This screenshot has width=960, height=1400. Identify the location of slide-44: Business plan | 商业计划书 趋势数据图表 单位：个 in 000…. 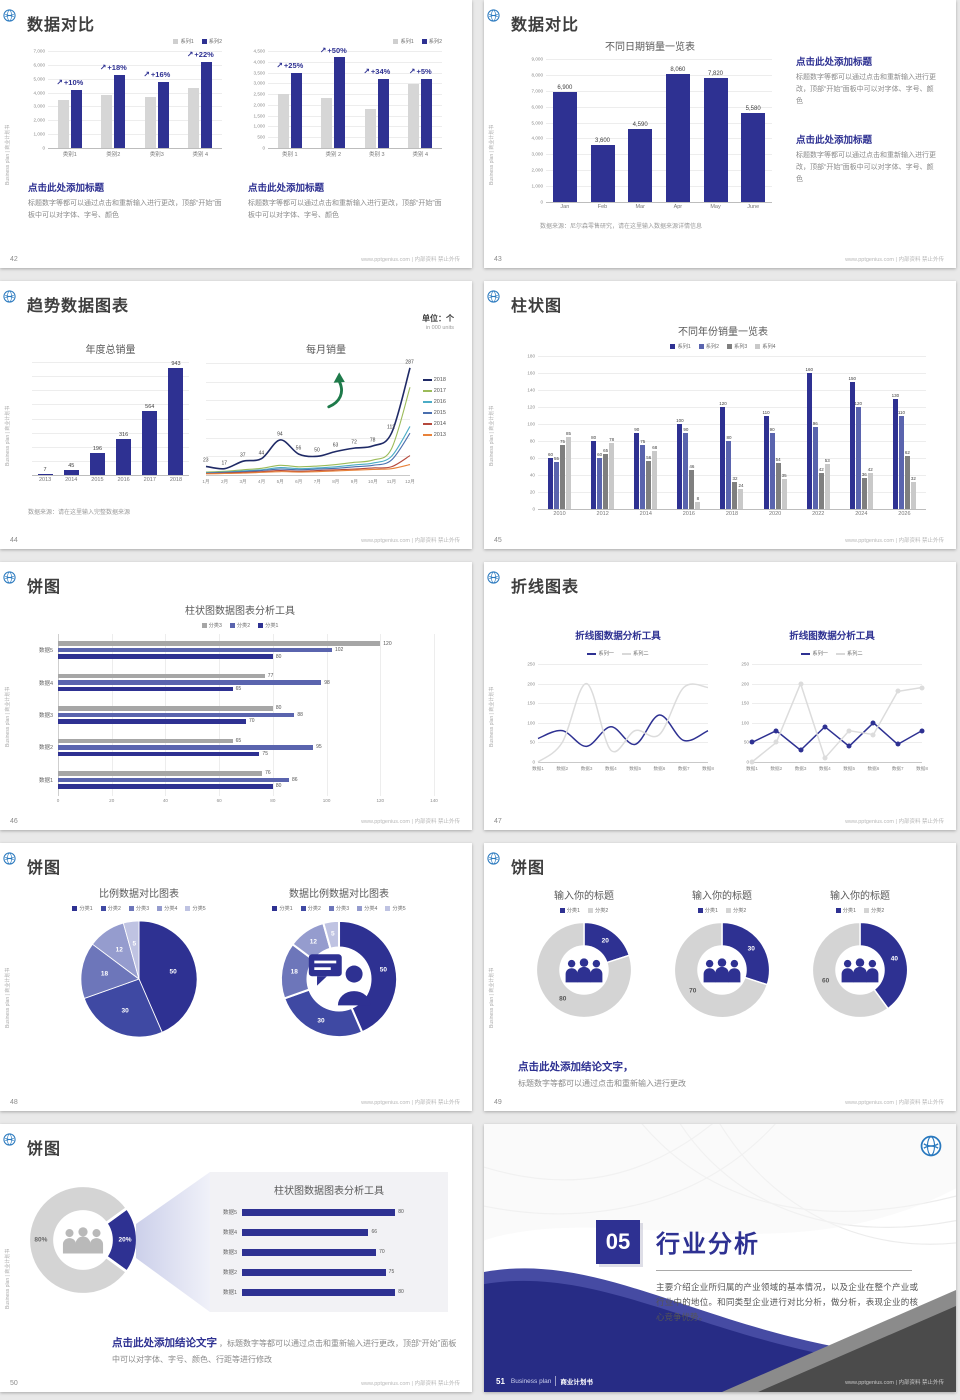
(236, 415).